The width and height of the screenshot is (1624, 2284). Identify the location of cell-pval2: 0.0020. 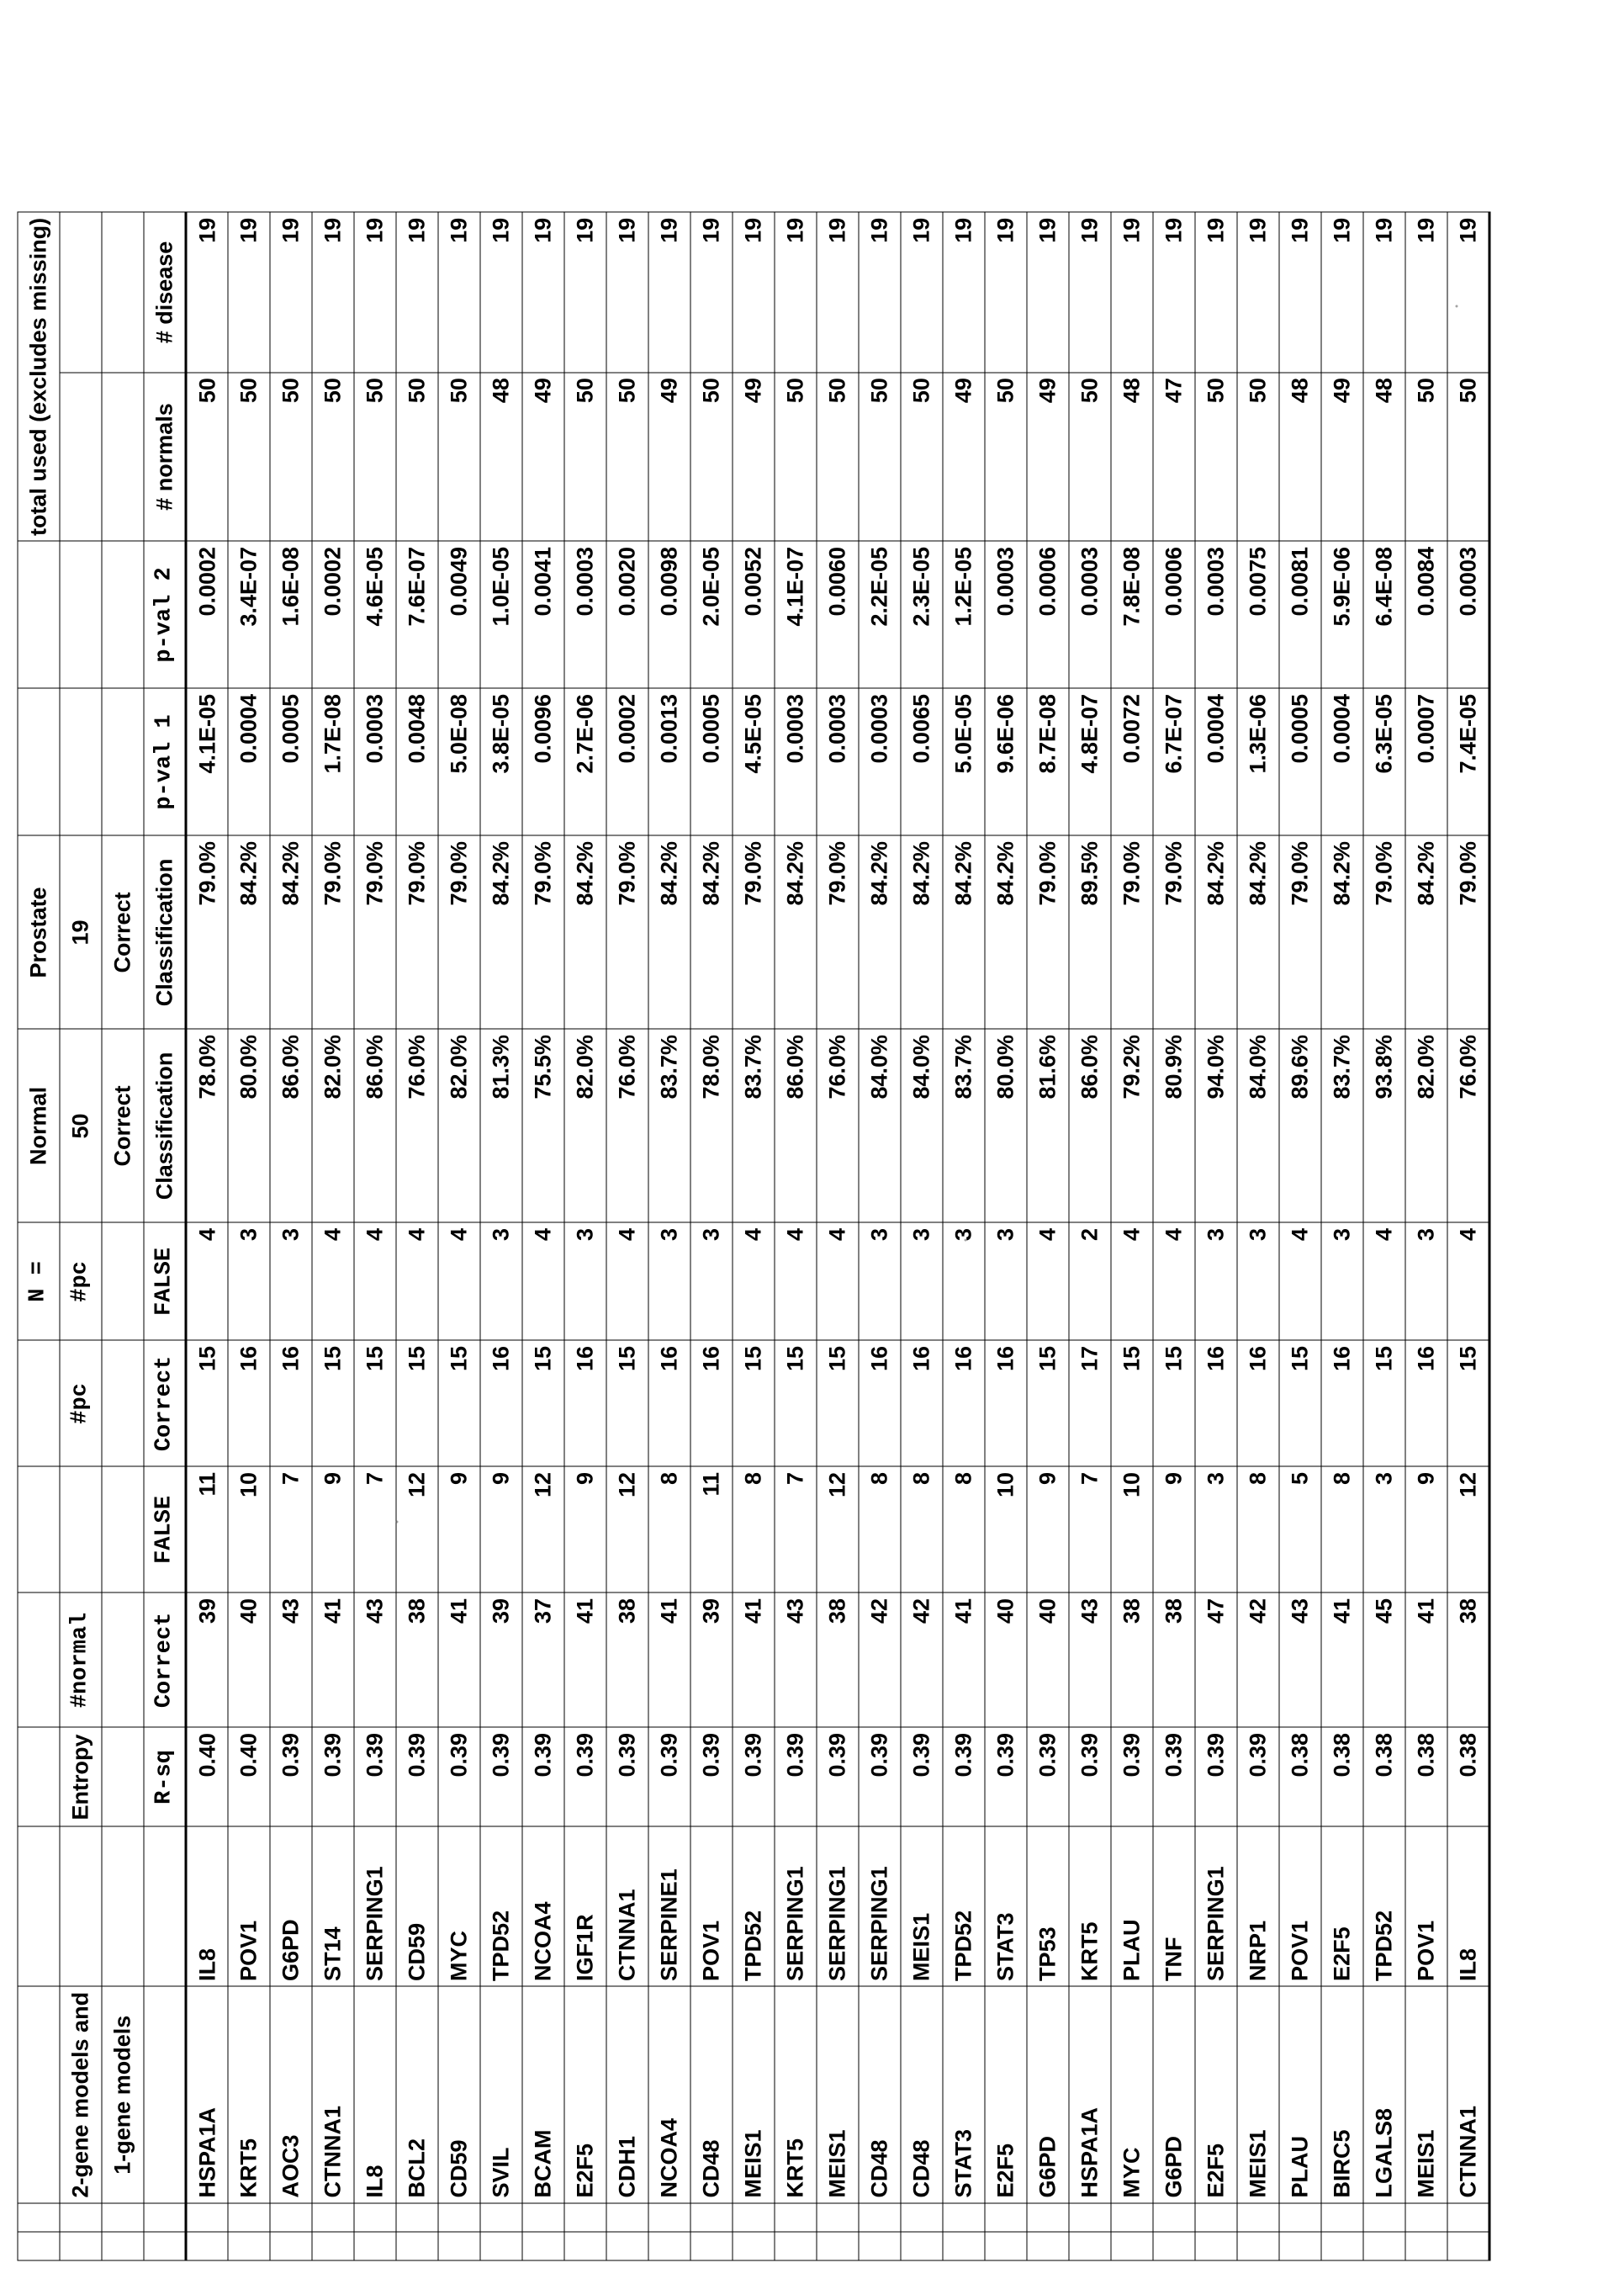
(627, 614).